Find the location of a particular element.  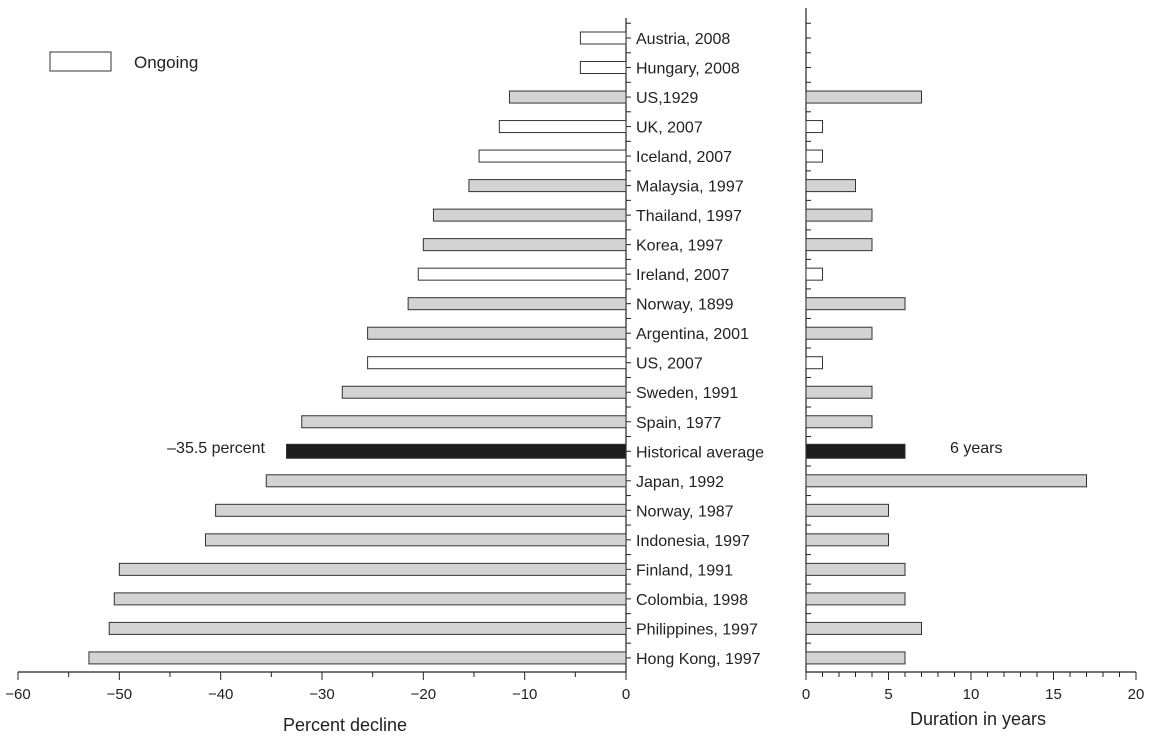

right-y-ticks is located at coordinates (808, 340).